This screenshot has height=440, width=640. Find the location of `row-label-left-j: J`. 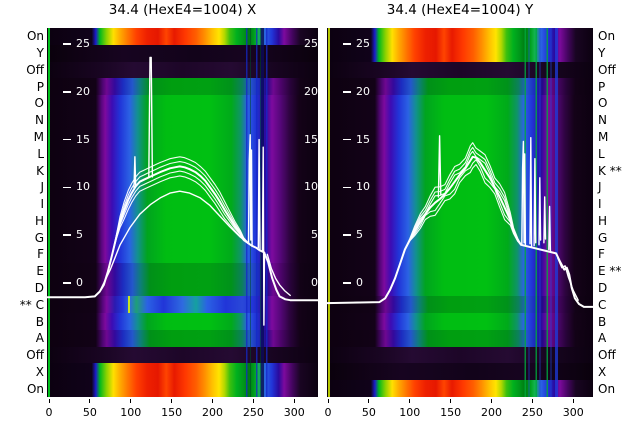

row-label-left-j: J is located at coordinates (42, 187).